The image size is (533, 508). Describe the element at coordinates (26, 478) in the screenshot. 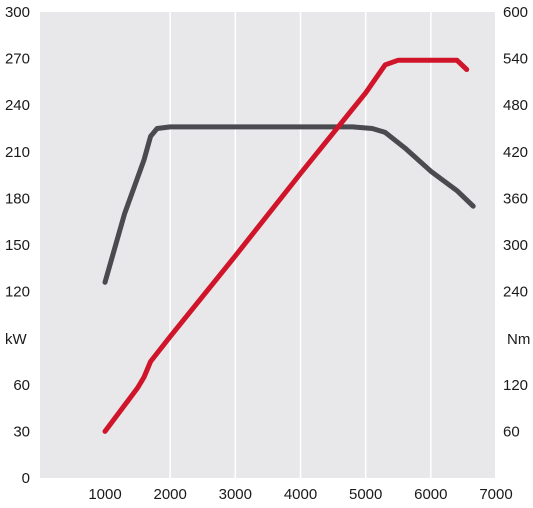

I see `left-tick-label: 0` at that location.